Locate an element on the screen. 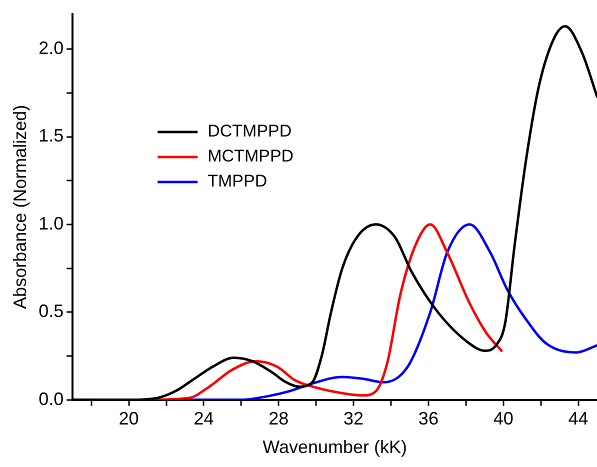  x-tick-label: 44 is located at coordinates (578, 418).